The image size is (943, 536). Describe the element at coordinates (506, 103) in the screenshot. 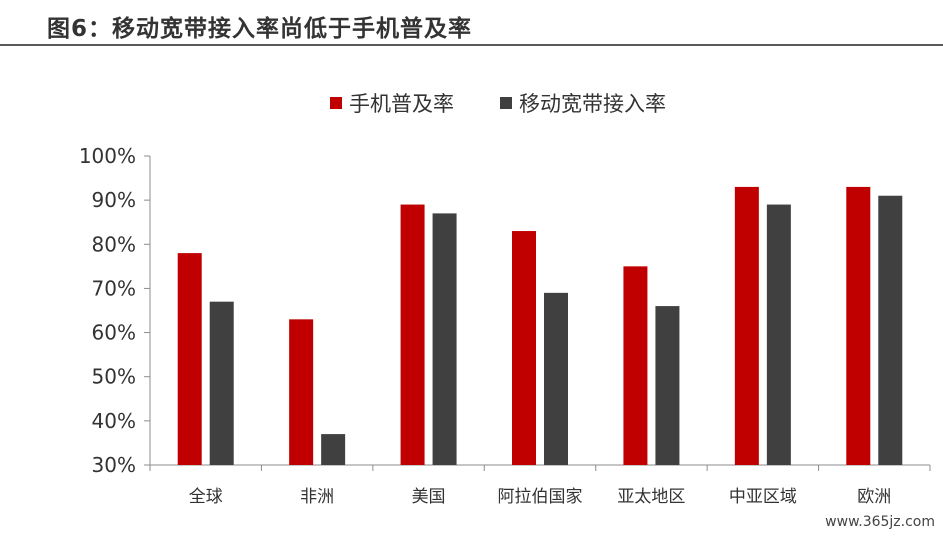

I see `legend-swatch-broadband-access` at that location.